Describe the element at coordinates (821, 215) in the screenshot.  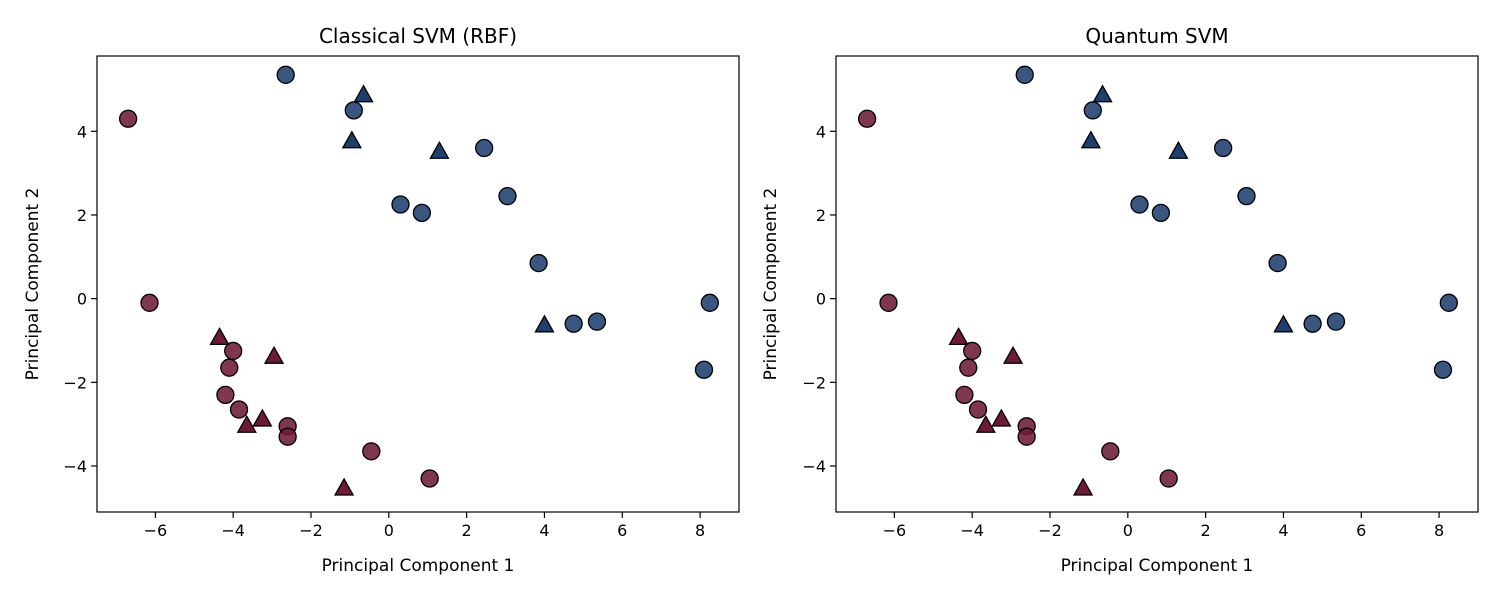
I see `right-y-tick-label: 2` at that location.